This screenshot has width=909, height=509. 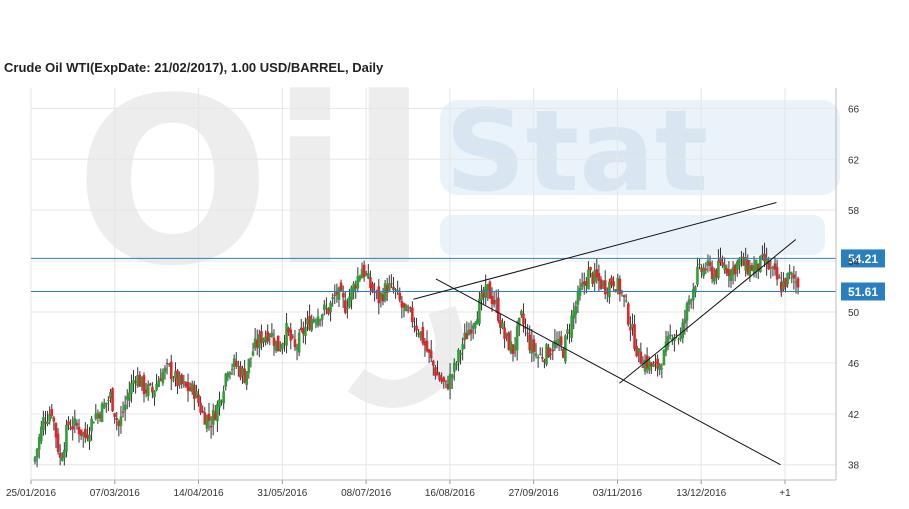 What do you see at coordinates (863, 259) in the screenshot?
I see `price-level-value: 54.21` at bounding box center [863, 259].